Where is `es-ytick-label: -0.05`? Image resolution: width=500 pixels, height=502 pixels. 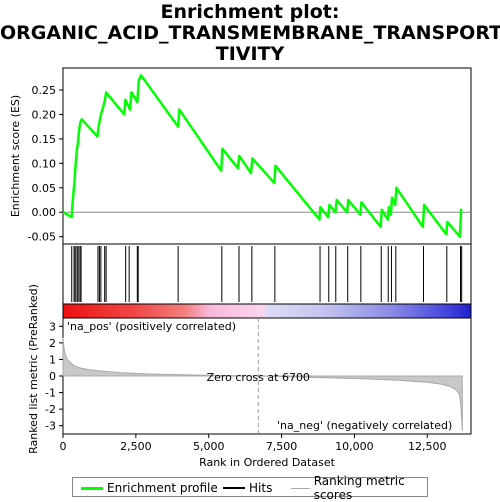
es-ytick-label: -0.05 is located at coordinates (42, 237).